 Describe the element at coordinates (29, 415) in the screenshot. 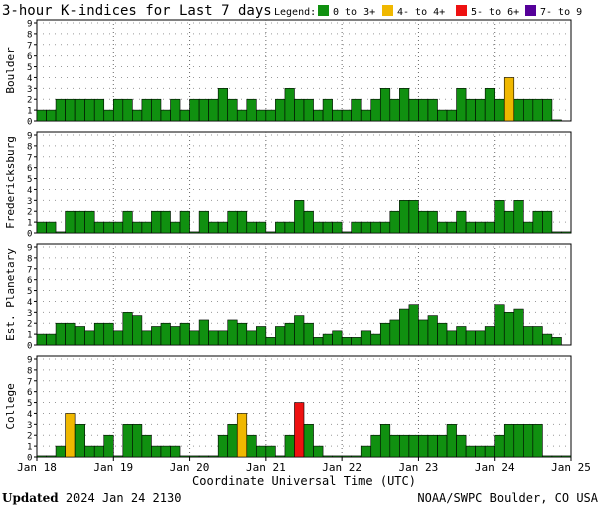

I see `y-tick-label: 4` at that location.